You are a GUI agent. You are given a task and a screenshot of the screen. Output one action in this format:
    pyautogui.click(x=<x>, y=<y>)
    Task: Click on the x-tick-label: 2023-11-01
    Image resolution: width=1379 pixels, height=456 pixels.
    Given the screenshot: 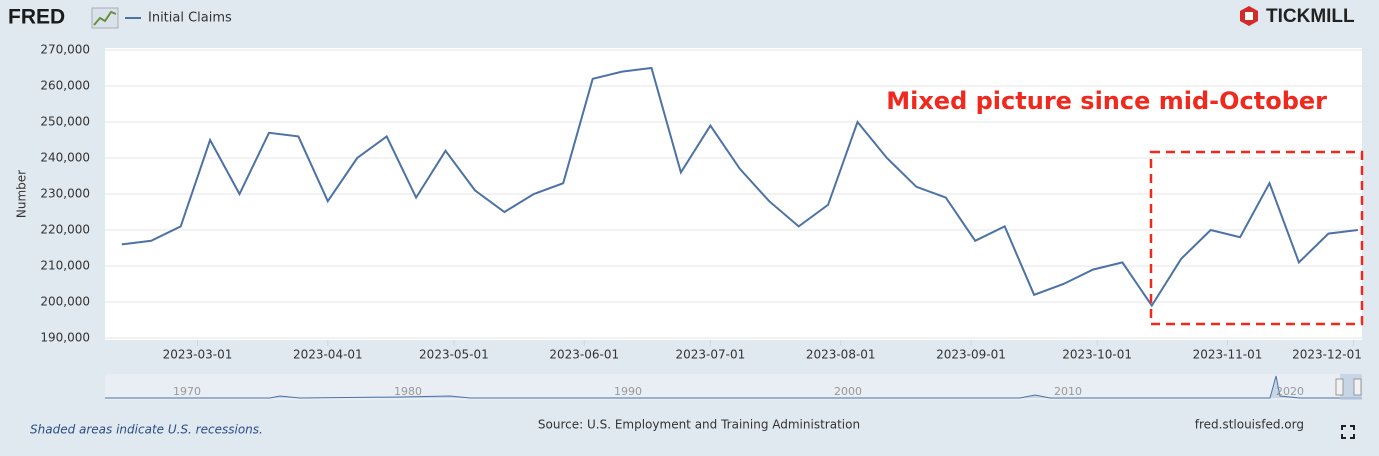 What is the action you would take?
    pyautogui.click(x=1228, y=355)
    